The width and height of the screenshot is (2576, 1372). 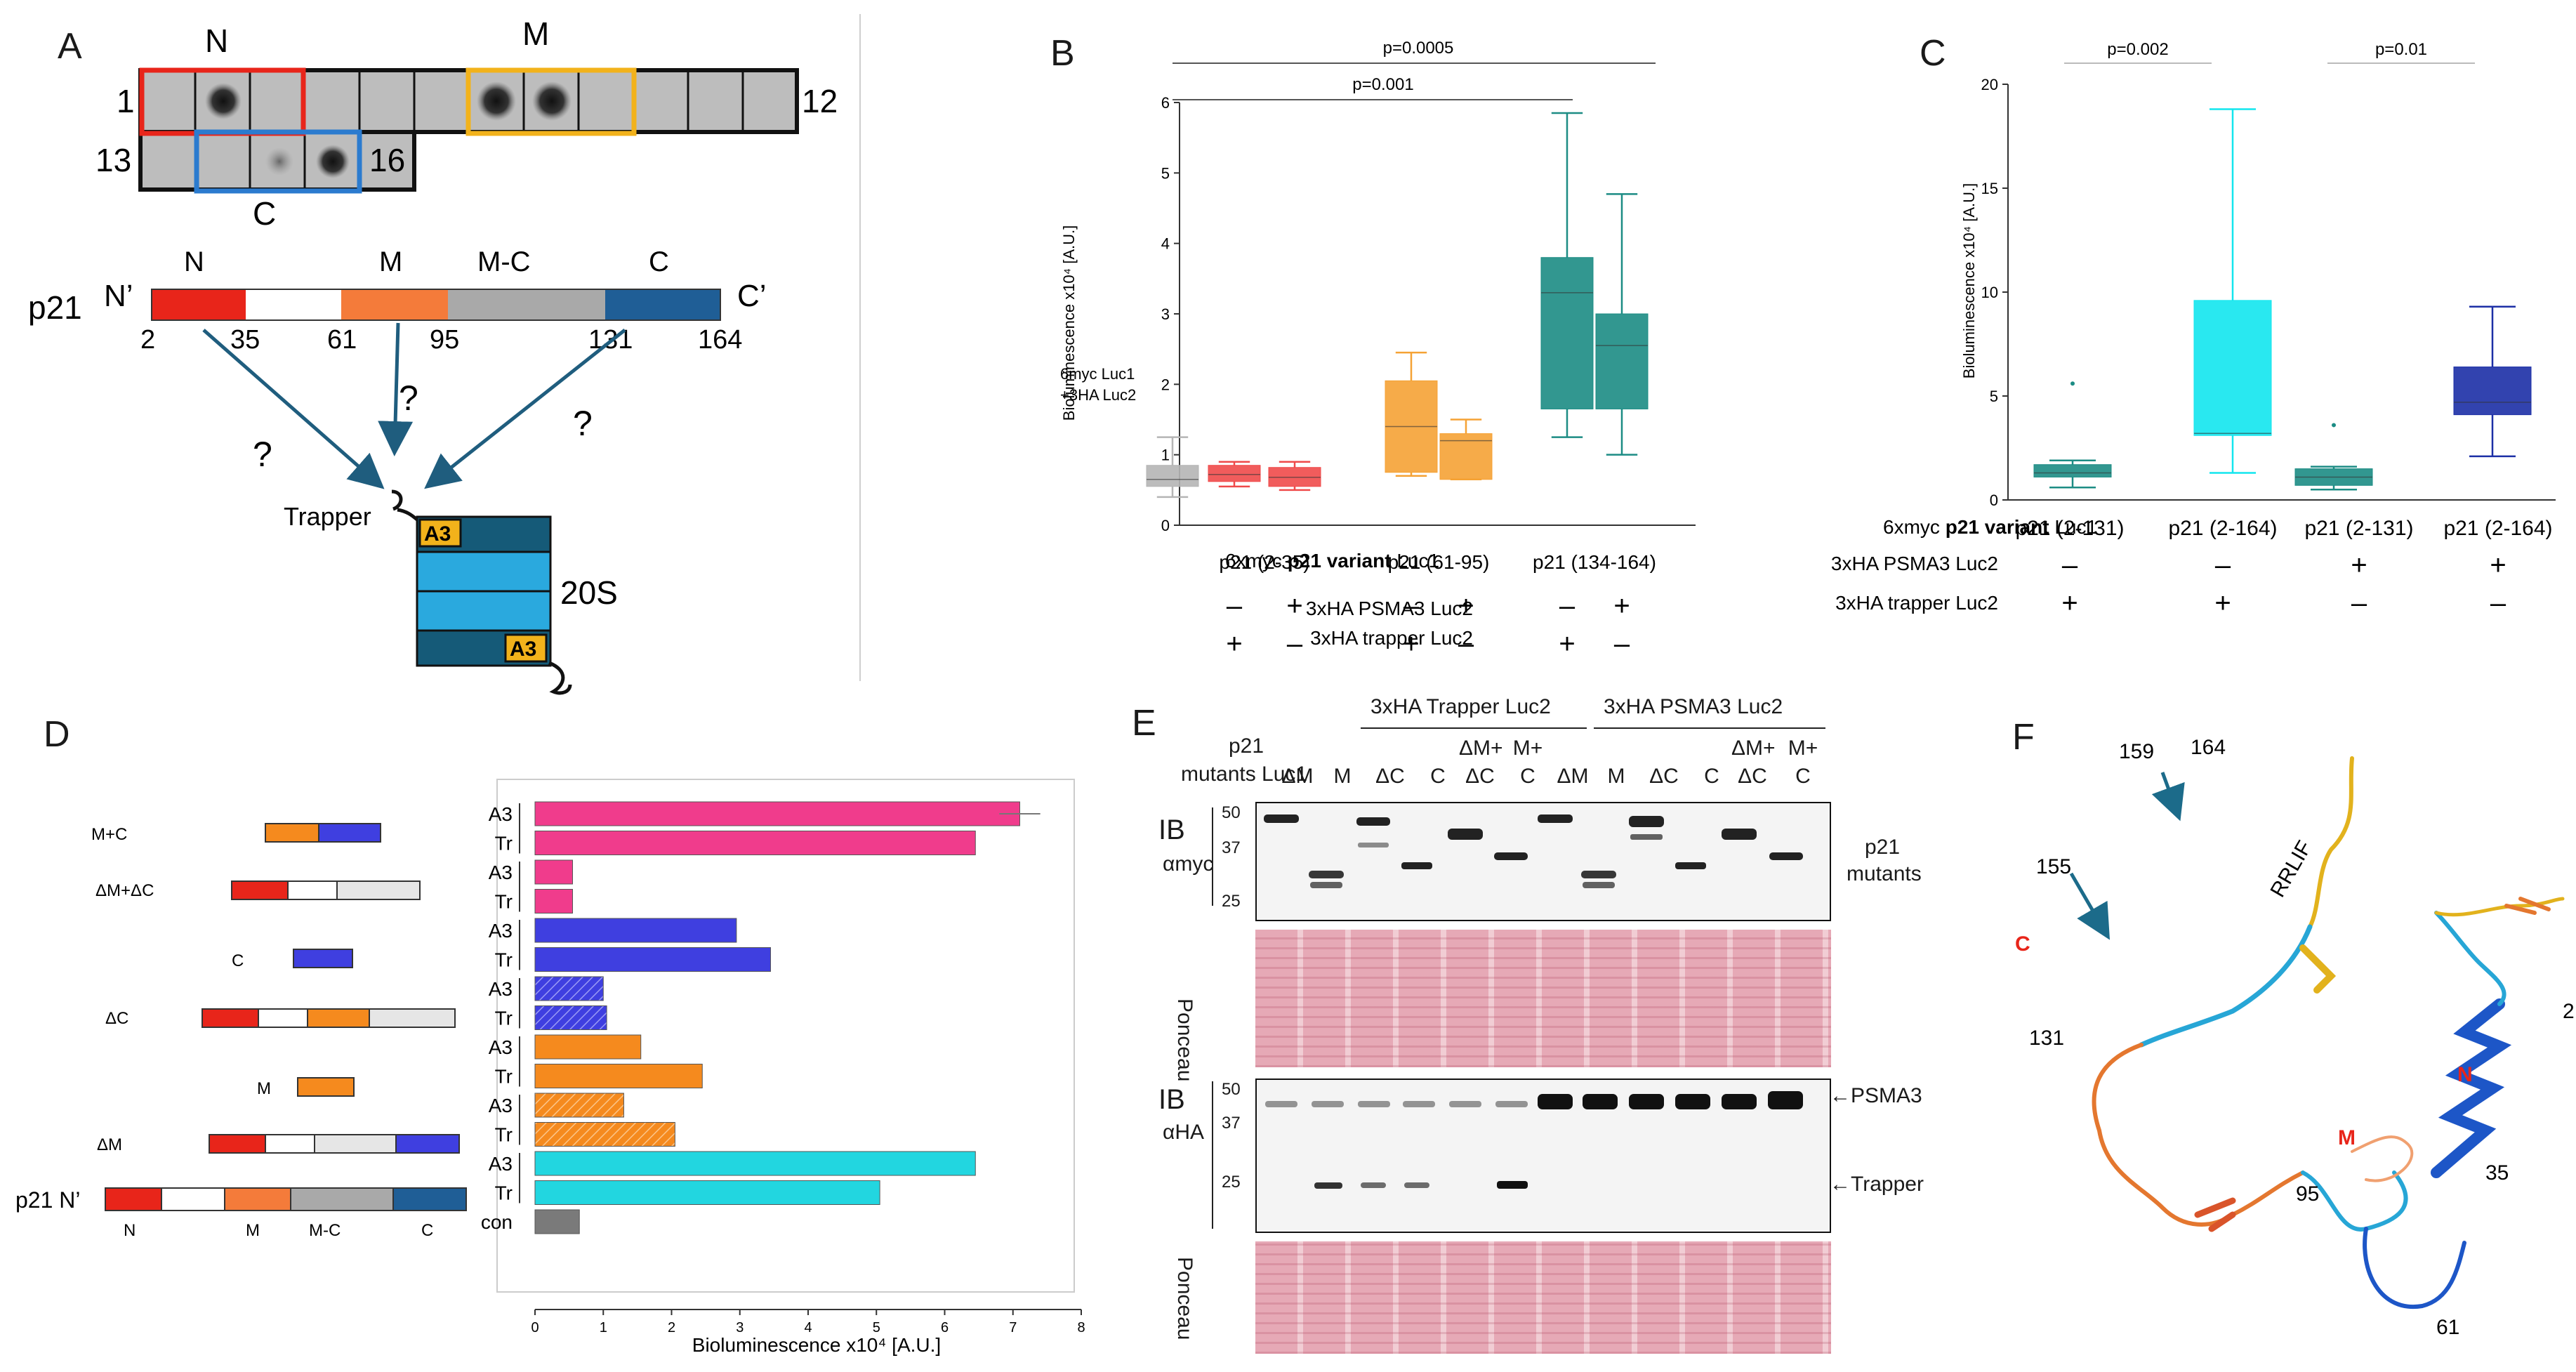 What do you see at coordinates (2359, 565) in the screenshot?
I see `sign-psma3: +` at bounding box center [2359, 565].